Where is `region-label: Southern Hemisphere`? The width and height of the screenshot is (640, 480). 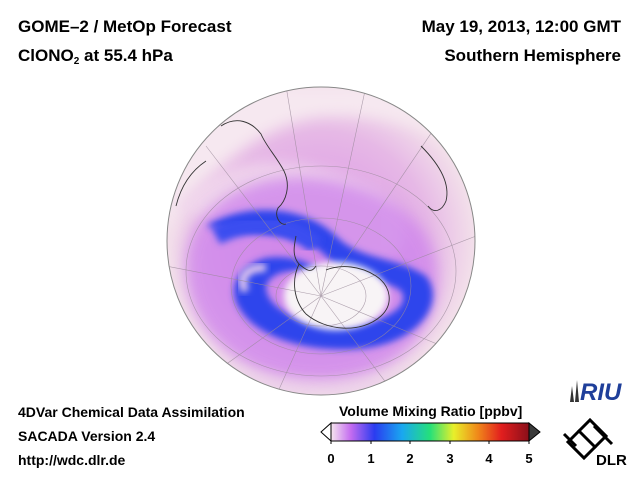
region-label: Southern Hemisphere is located at coordinates (532, 55).